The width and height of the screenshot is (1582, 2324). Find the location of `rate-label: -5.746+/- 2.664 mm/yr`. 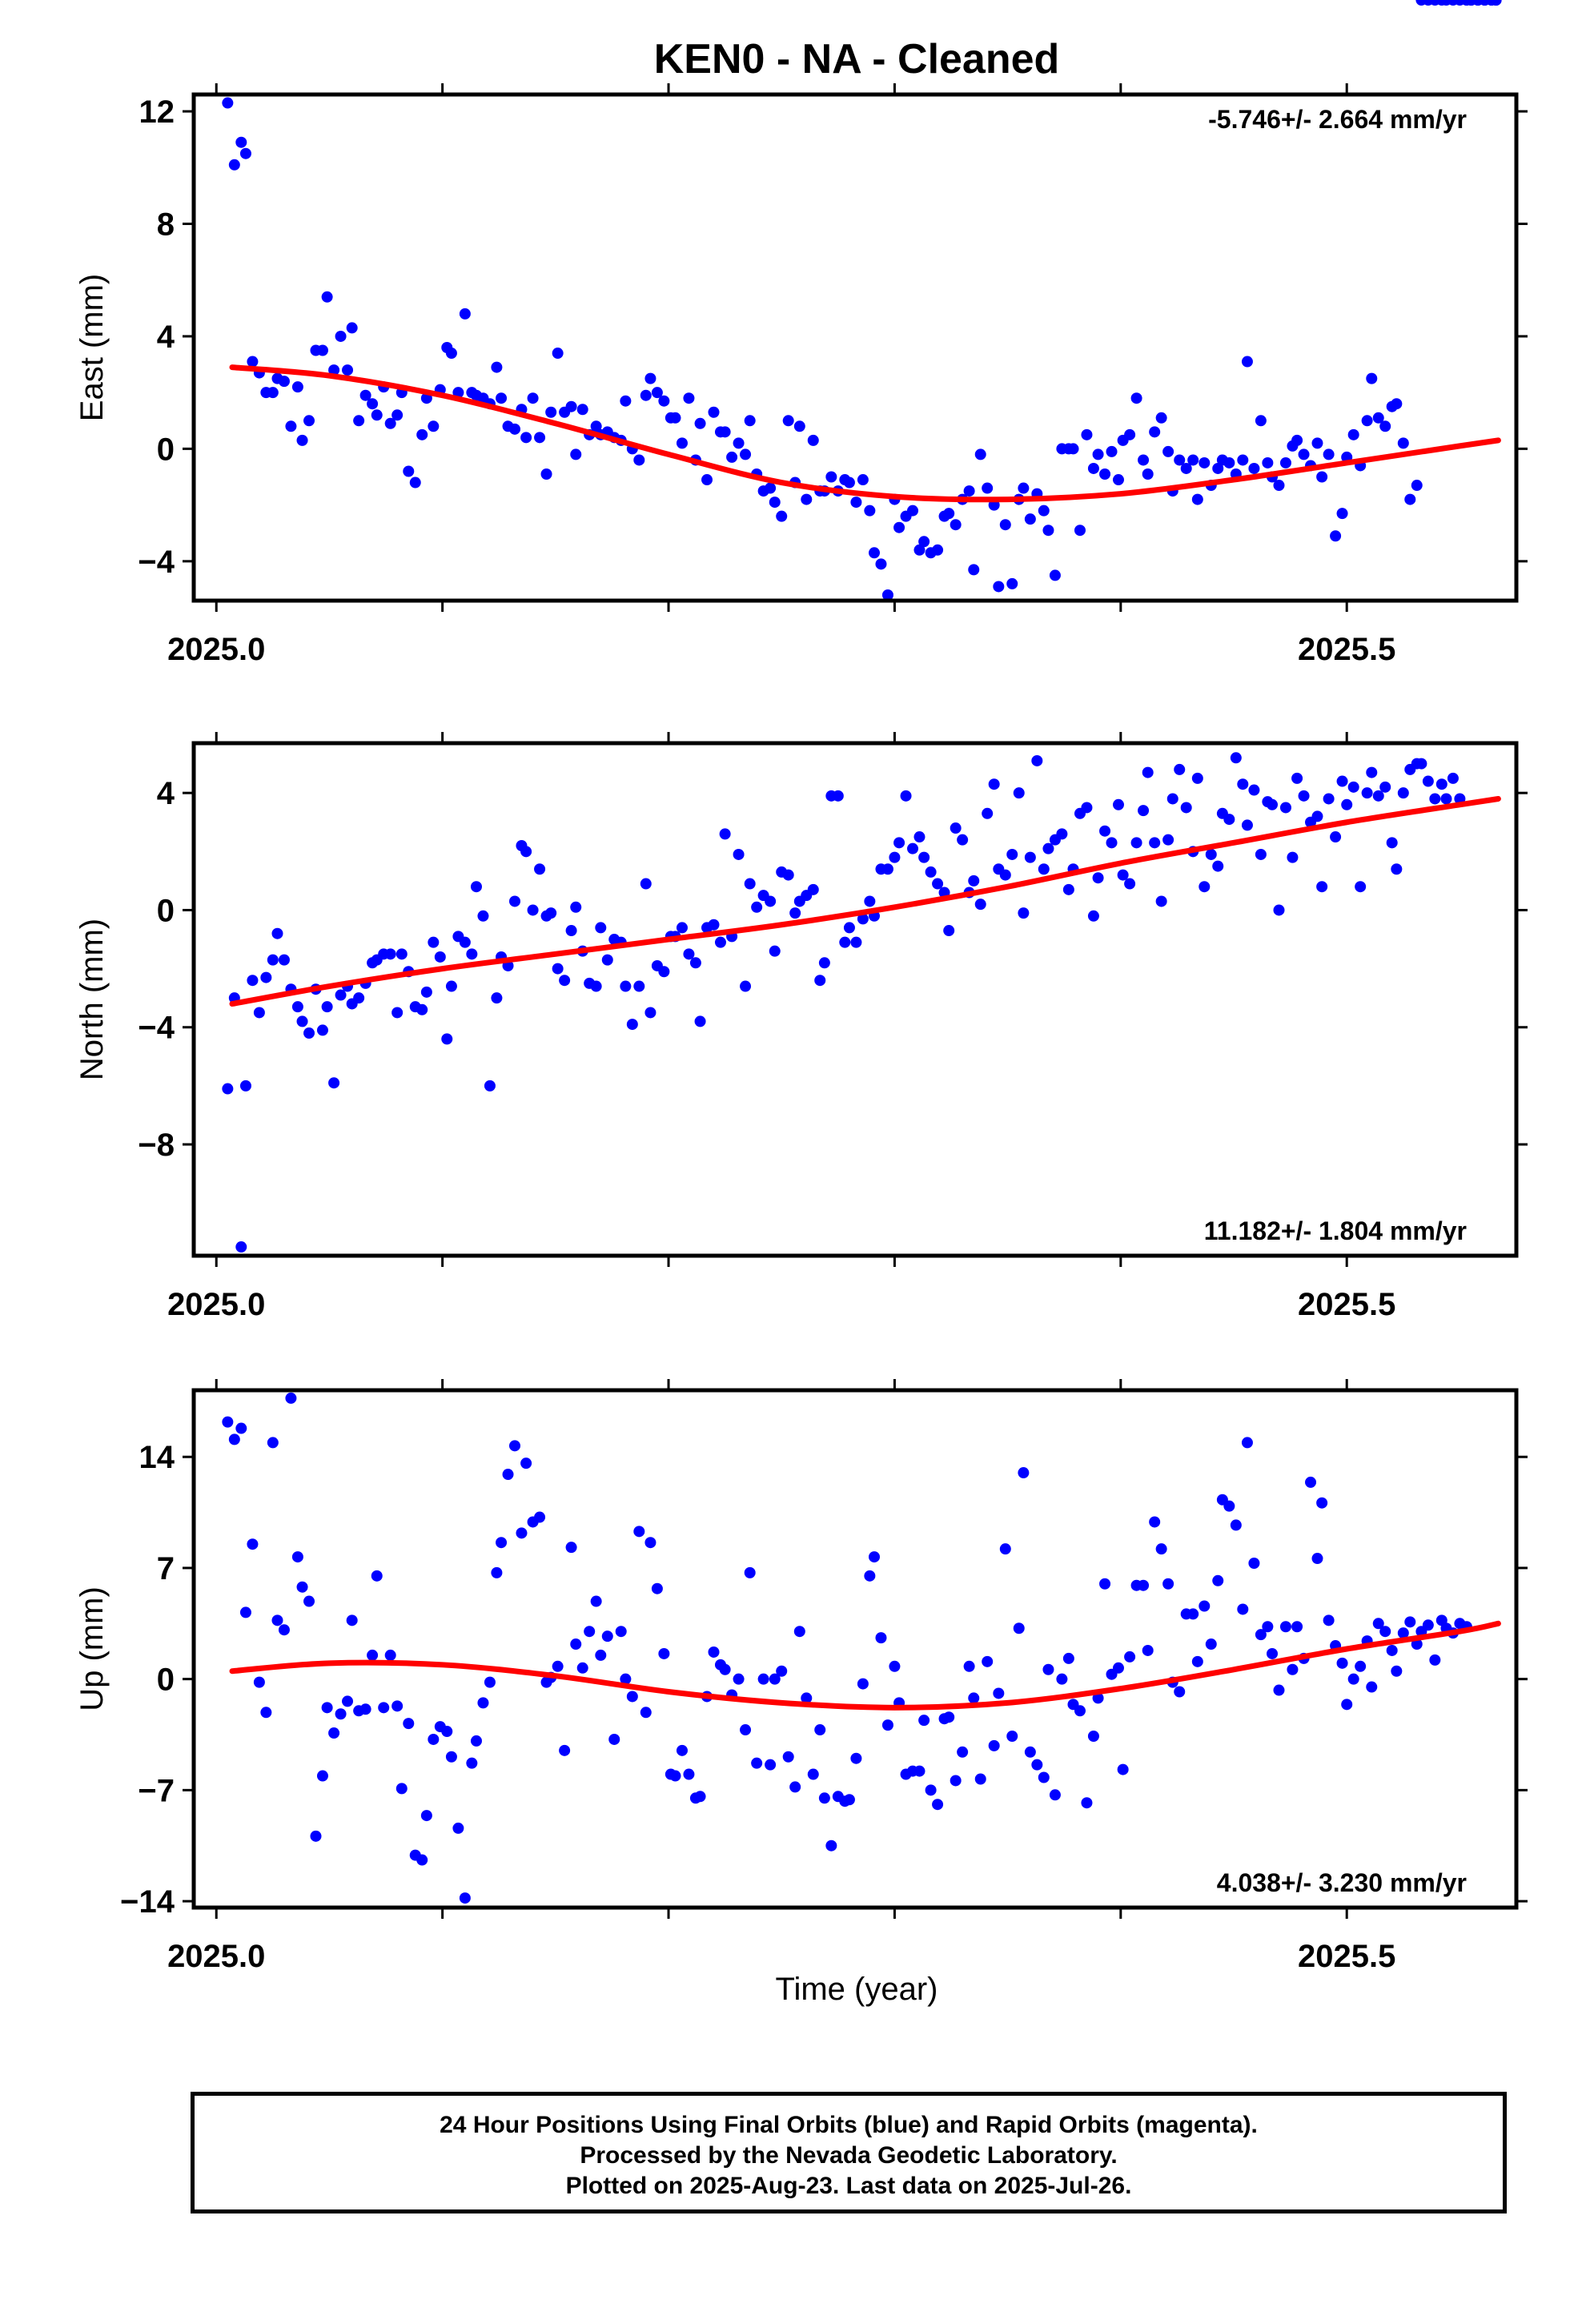

rate-label: -5.746+/- 2.664 mm/yr is located at coordinates (1337, 119).